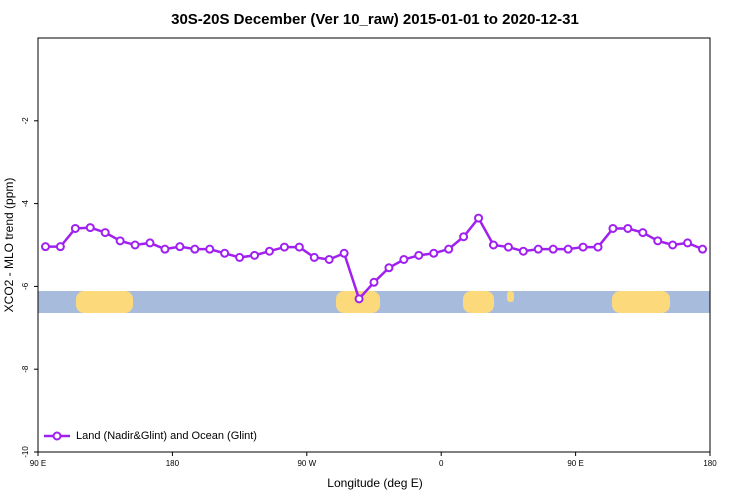  I want to click on y-tick-label: -8, so click(25, 369).